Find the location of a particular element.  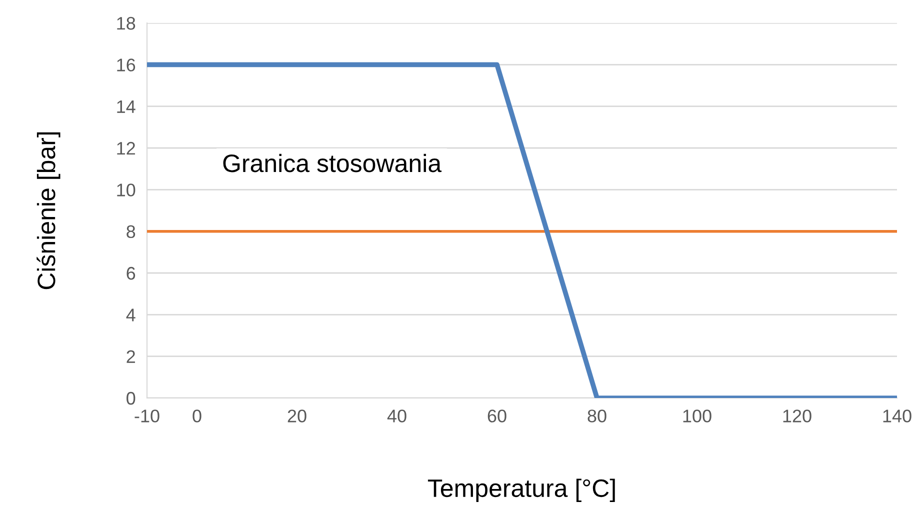

x-tick-label: 40 is located at coordinates (396, 416).